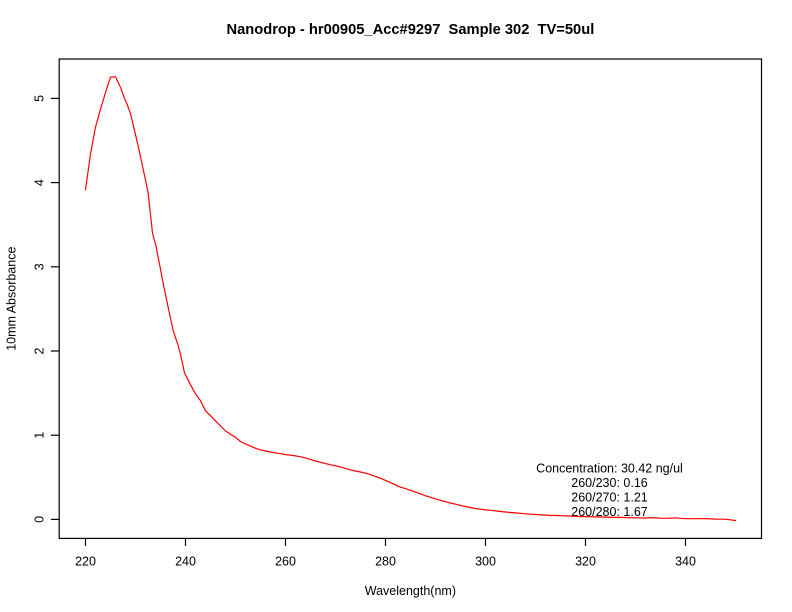 The image size is (792, 612). What do you see at coordinates (285, 562) in the screenshot?
I see `svg-text: 260` at bounding box center [285, 562].